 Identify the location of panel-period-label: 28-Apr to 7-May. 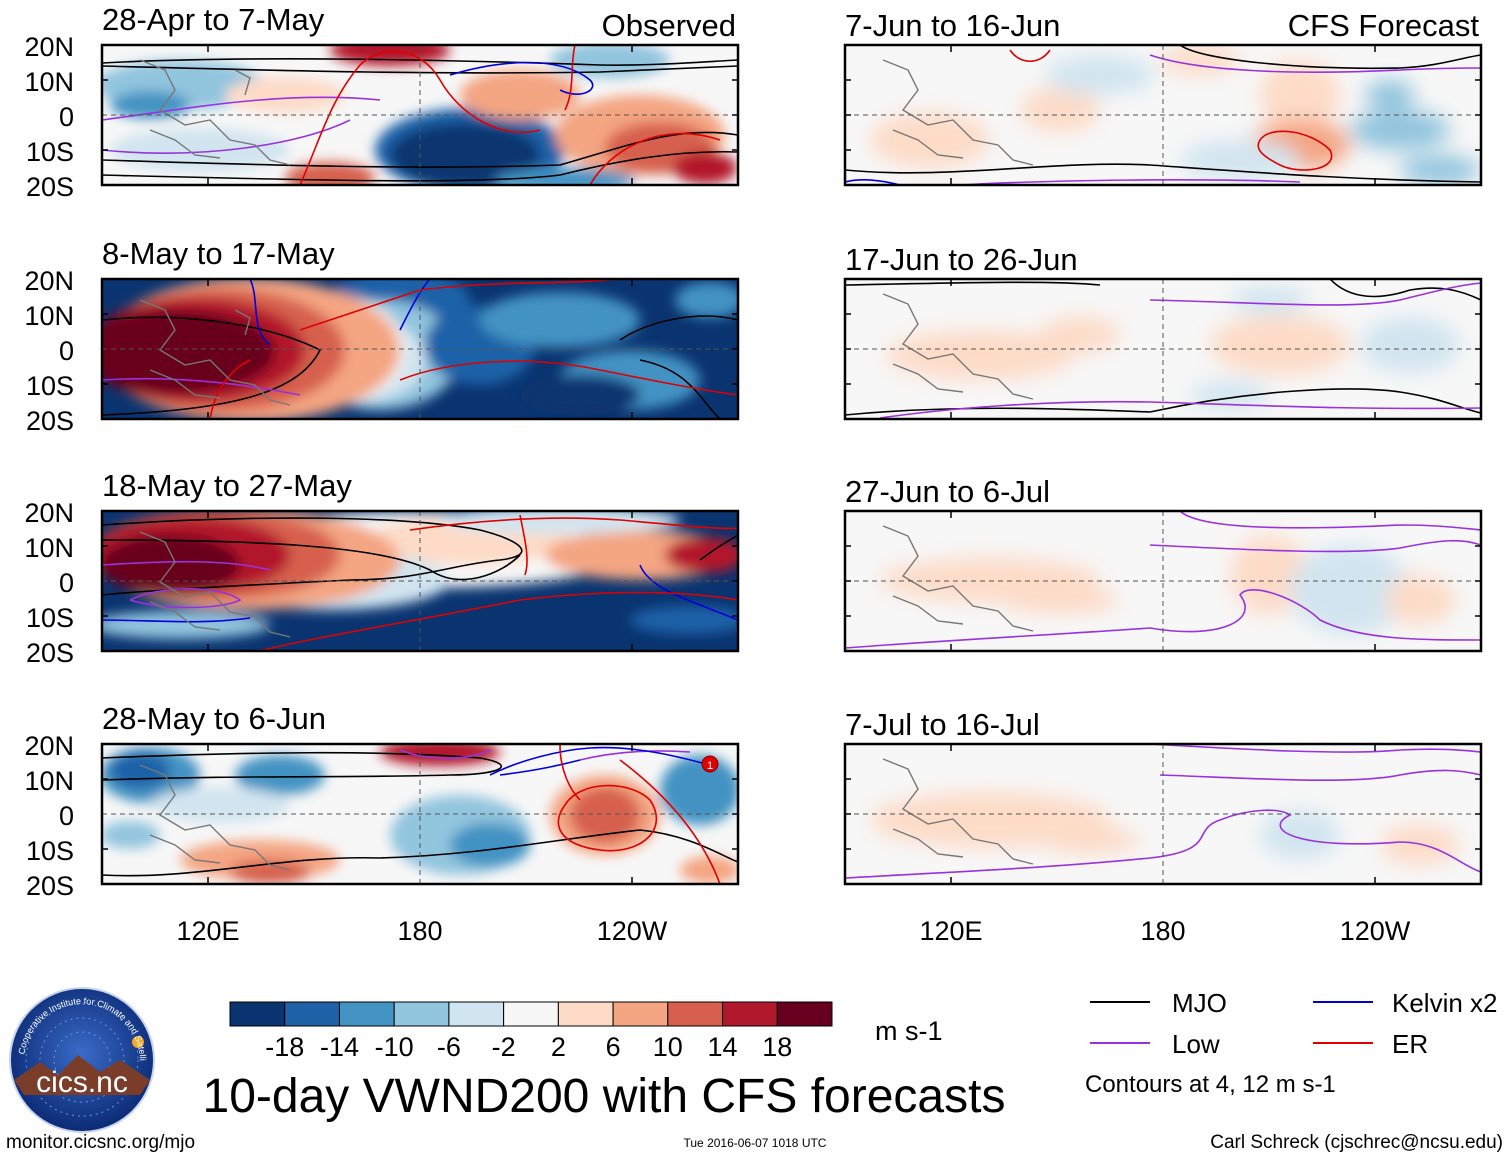
(213, 19).